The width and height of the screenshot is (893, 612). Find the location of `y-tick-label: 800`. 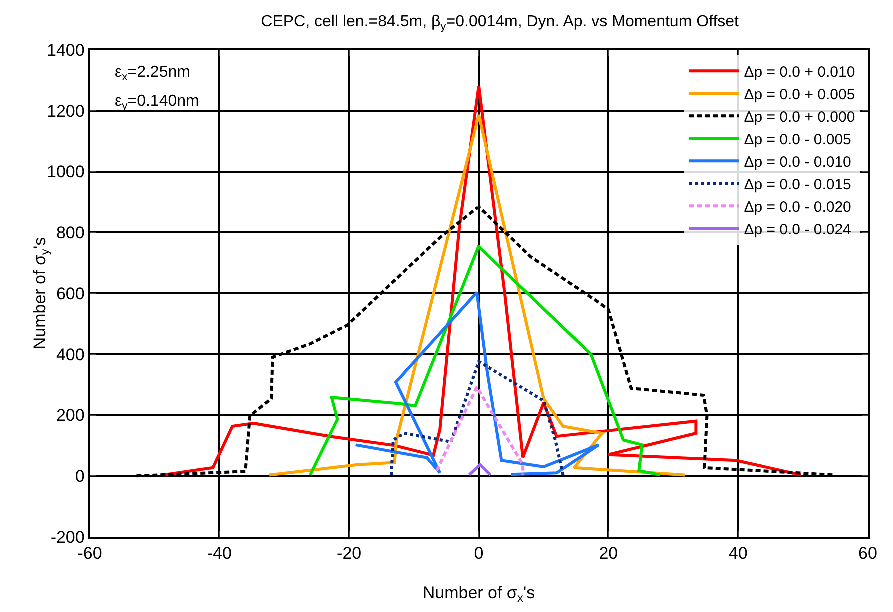

y-tick-label: 800 is located at coordinates (70, 233).